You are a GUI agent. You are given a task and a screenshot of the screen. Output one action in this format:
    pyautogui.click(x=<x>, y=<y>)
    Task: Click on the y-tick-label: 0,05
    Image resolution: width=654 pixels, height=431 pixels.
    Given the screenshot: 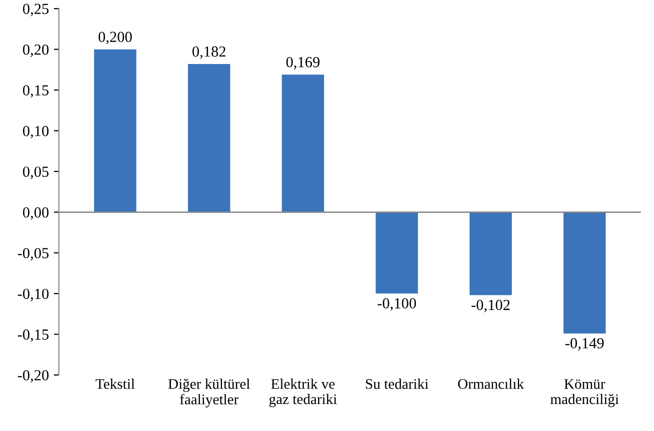 What is the action you would take?
    pyautogui.click(x=35, y=173)
    